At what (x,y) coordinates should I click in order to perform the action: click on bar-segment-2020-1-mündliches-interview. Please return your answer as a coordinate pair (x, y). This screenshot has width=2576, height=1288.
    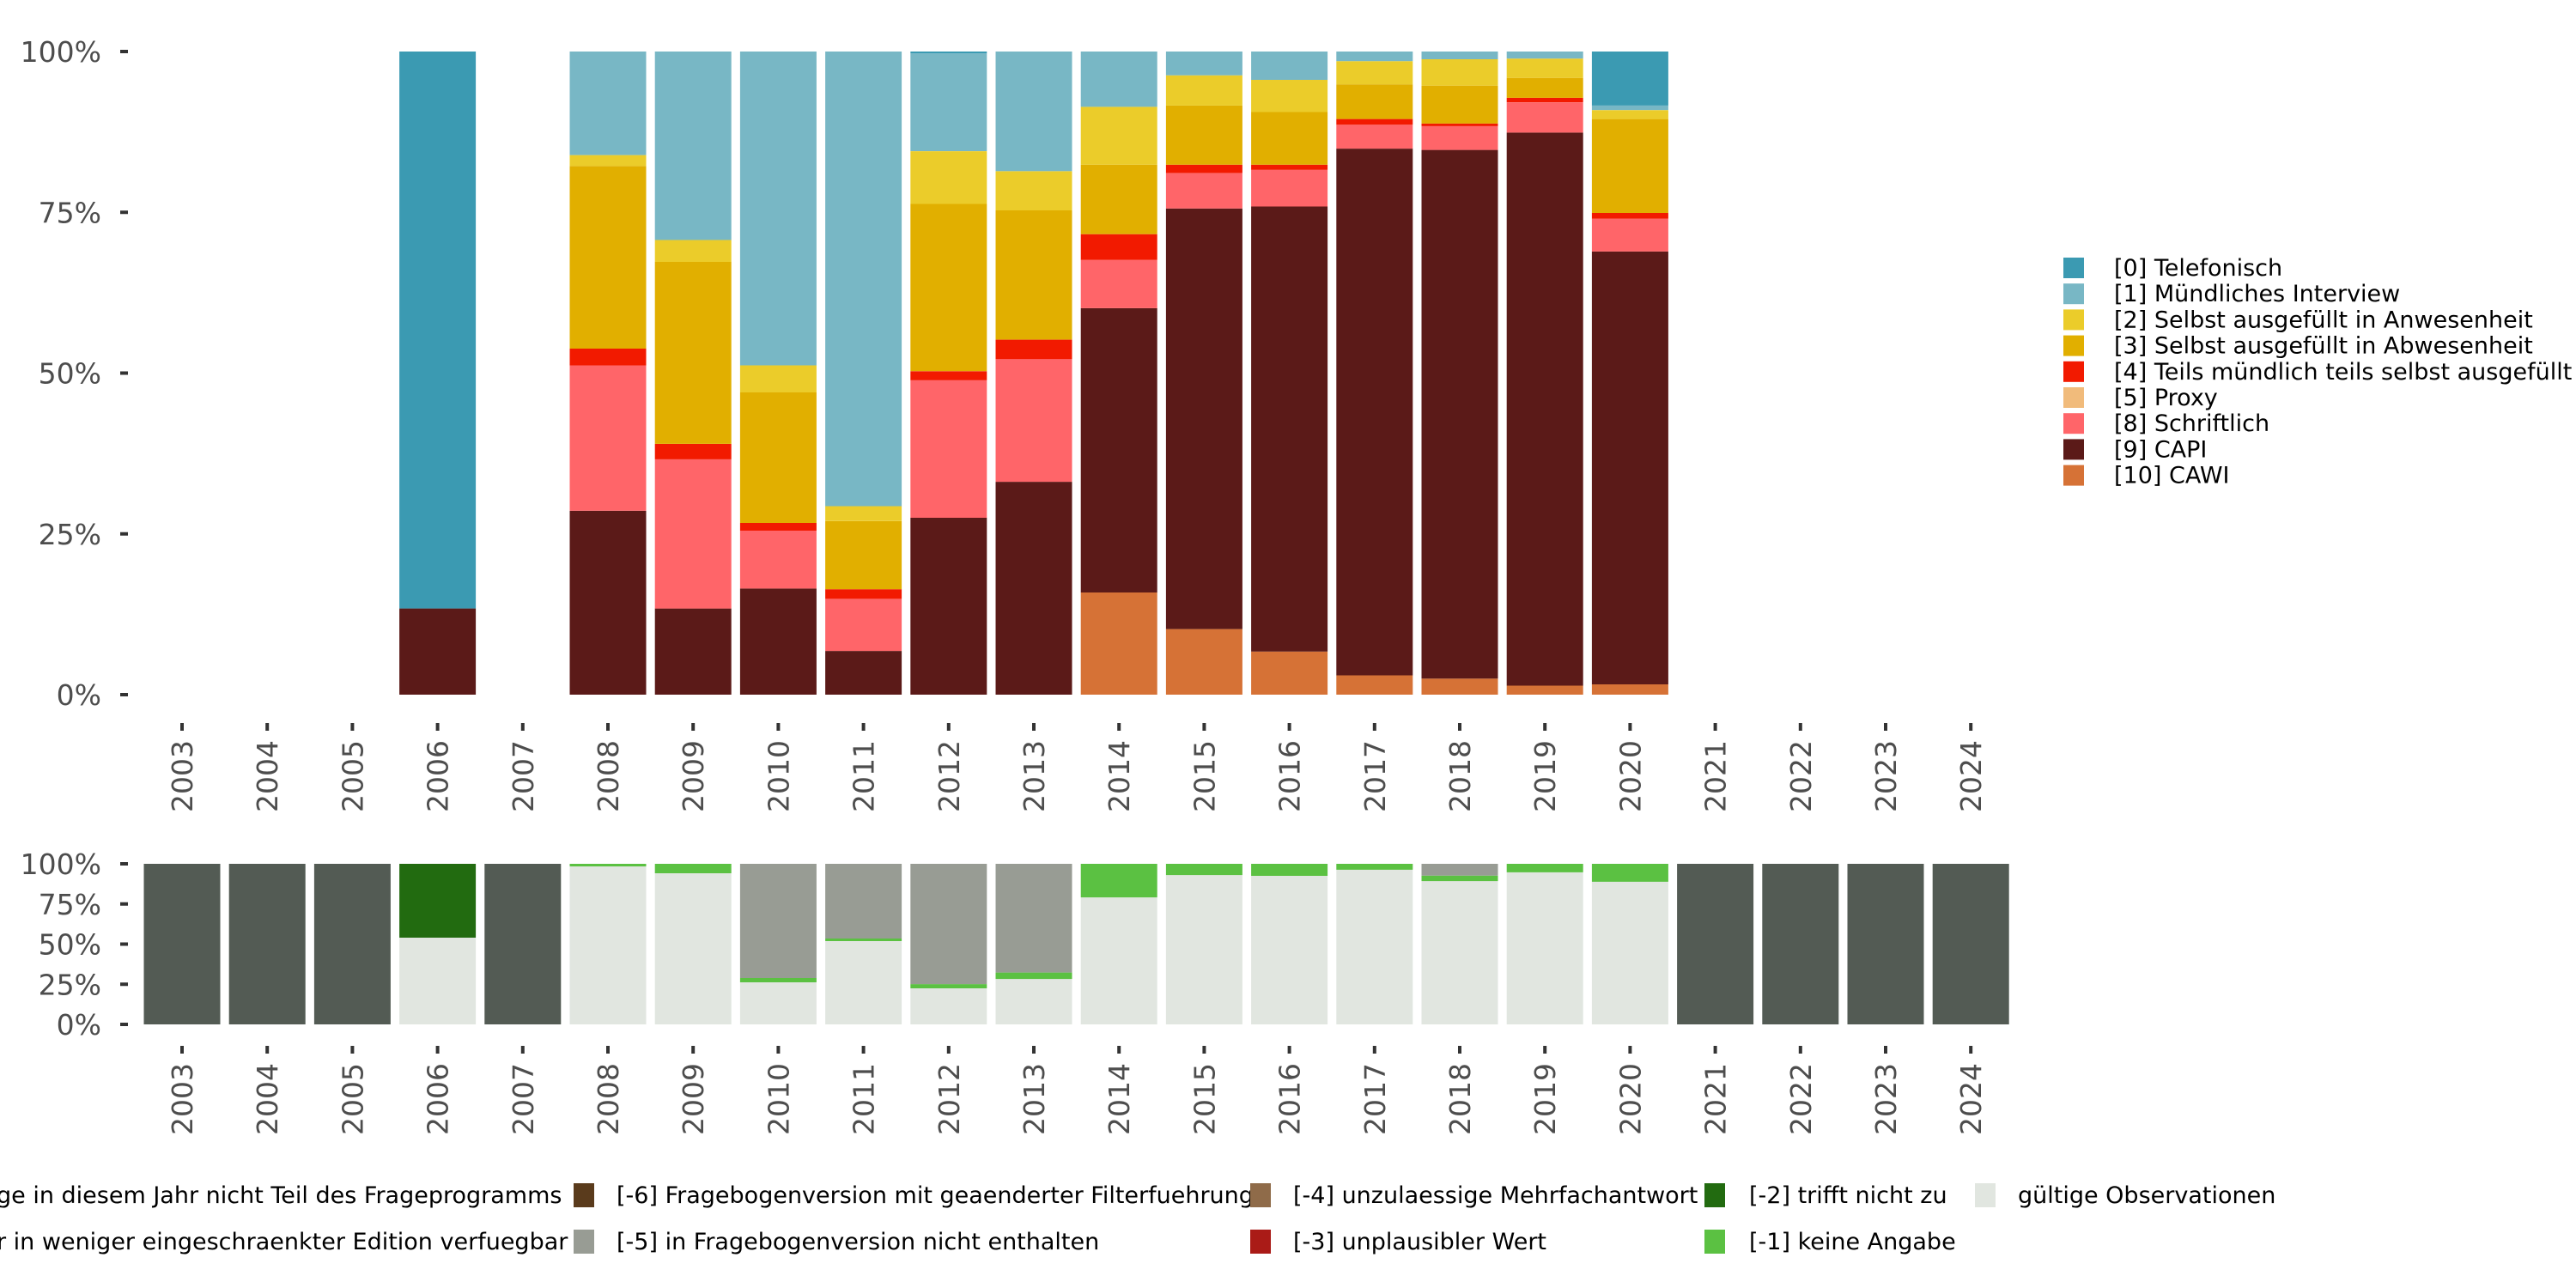
    Looking at the image, I should click on (1630, 108).